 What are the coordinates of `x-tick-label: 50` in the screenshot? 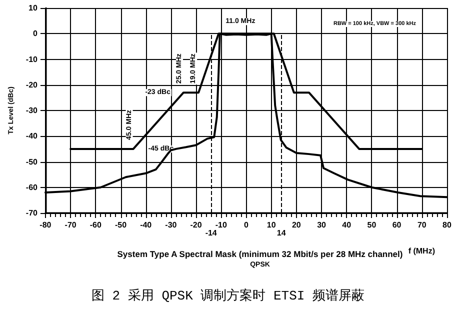 It's located at (372, 225).